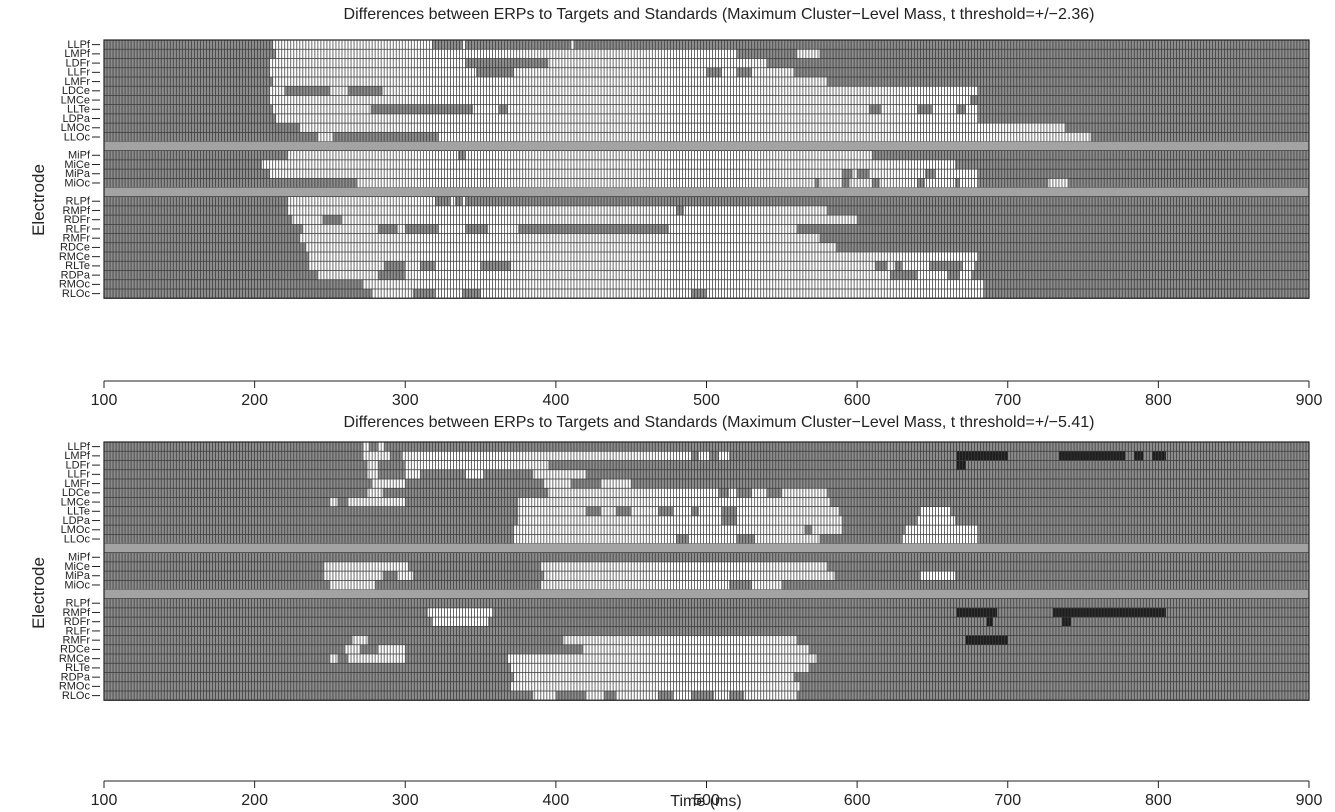 The image size is (1335, 812). What do you see at coordinates (78, 110) in the screenshot?
I see `electrode-label: LLTe` at bounding box center [78, 110].